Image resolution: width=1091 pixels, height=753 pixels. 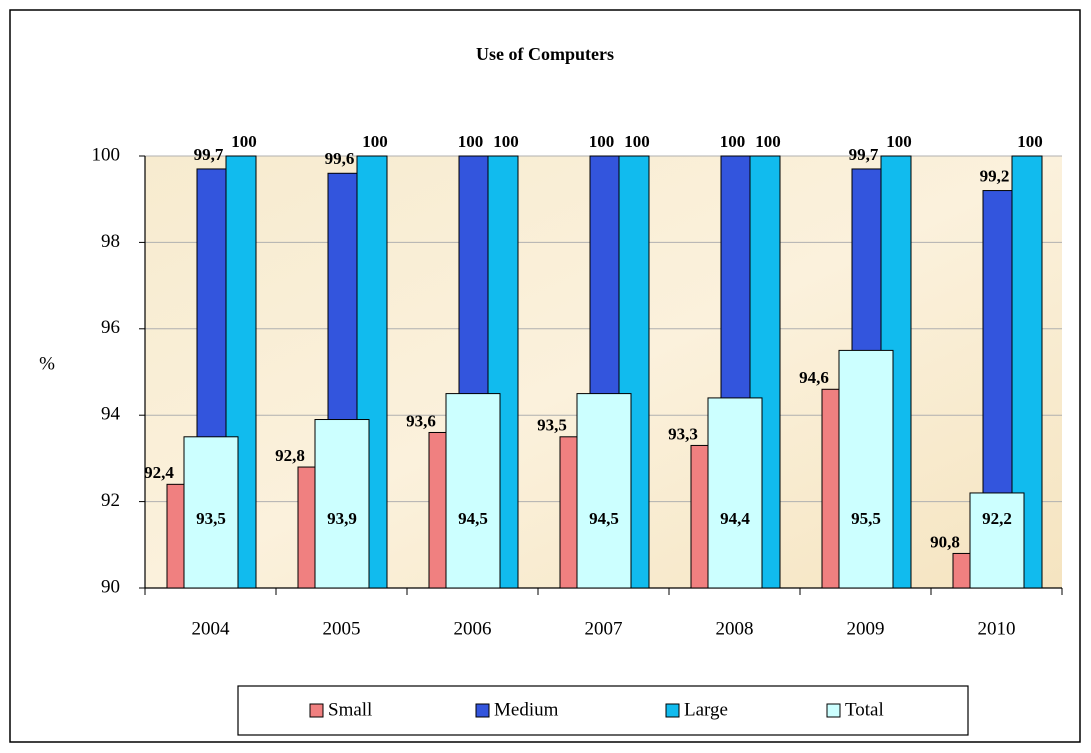 What do you see at coordinates (110, 327) in the screenshot?
I see `y-tick-label: 96` at bounding box center [110, 327].